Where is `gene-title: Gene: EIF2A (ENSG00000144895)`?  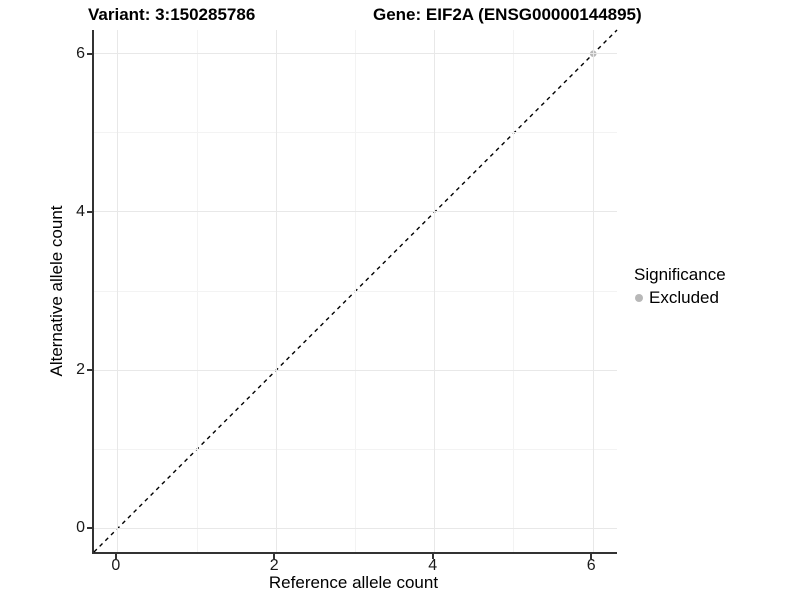
gene-title: Gene: EIF2A (ENSG00000144895) is located at coordinates (507, 14).